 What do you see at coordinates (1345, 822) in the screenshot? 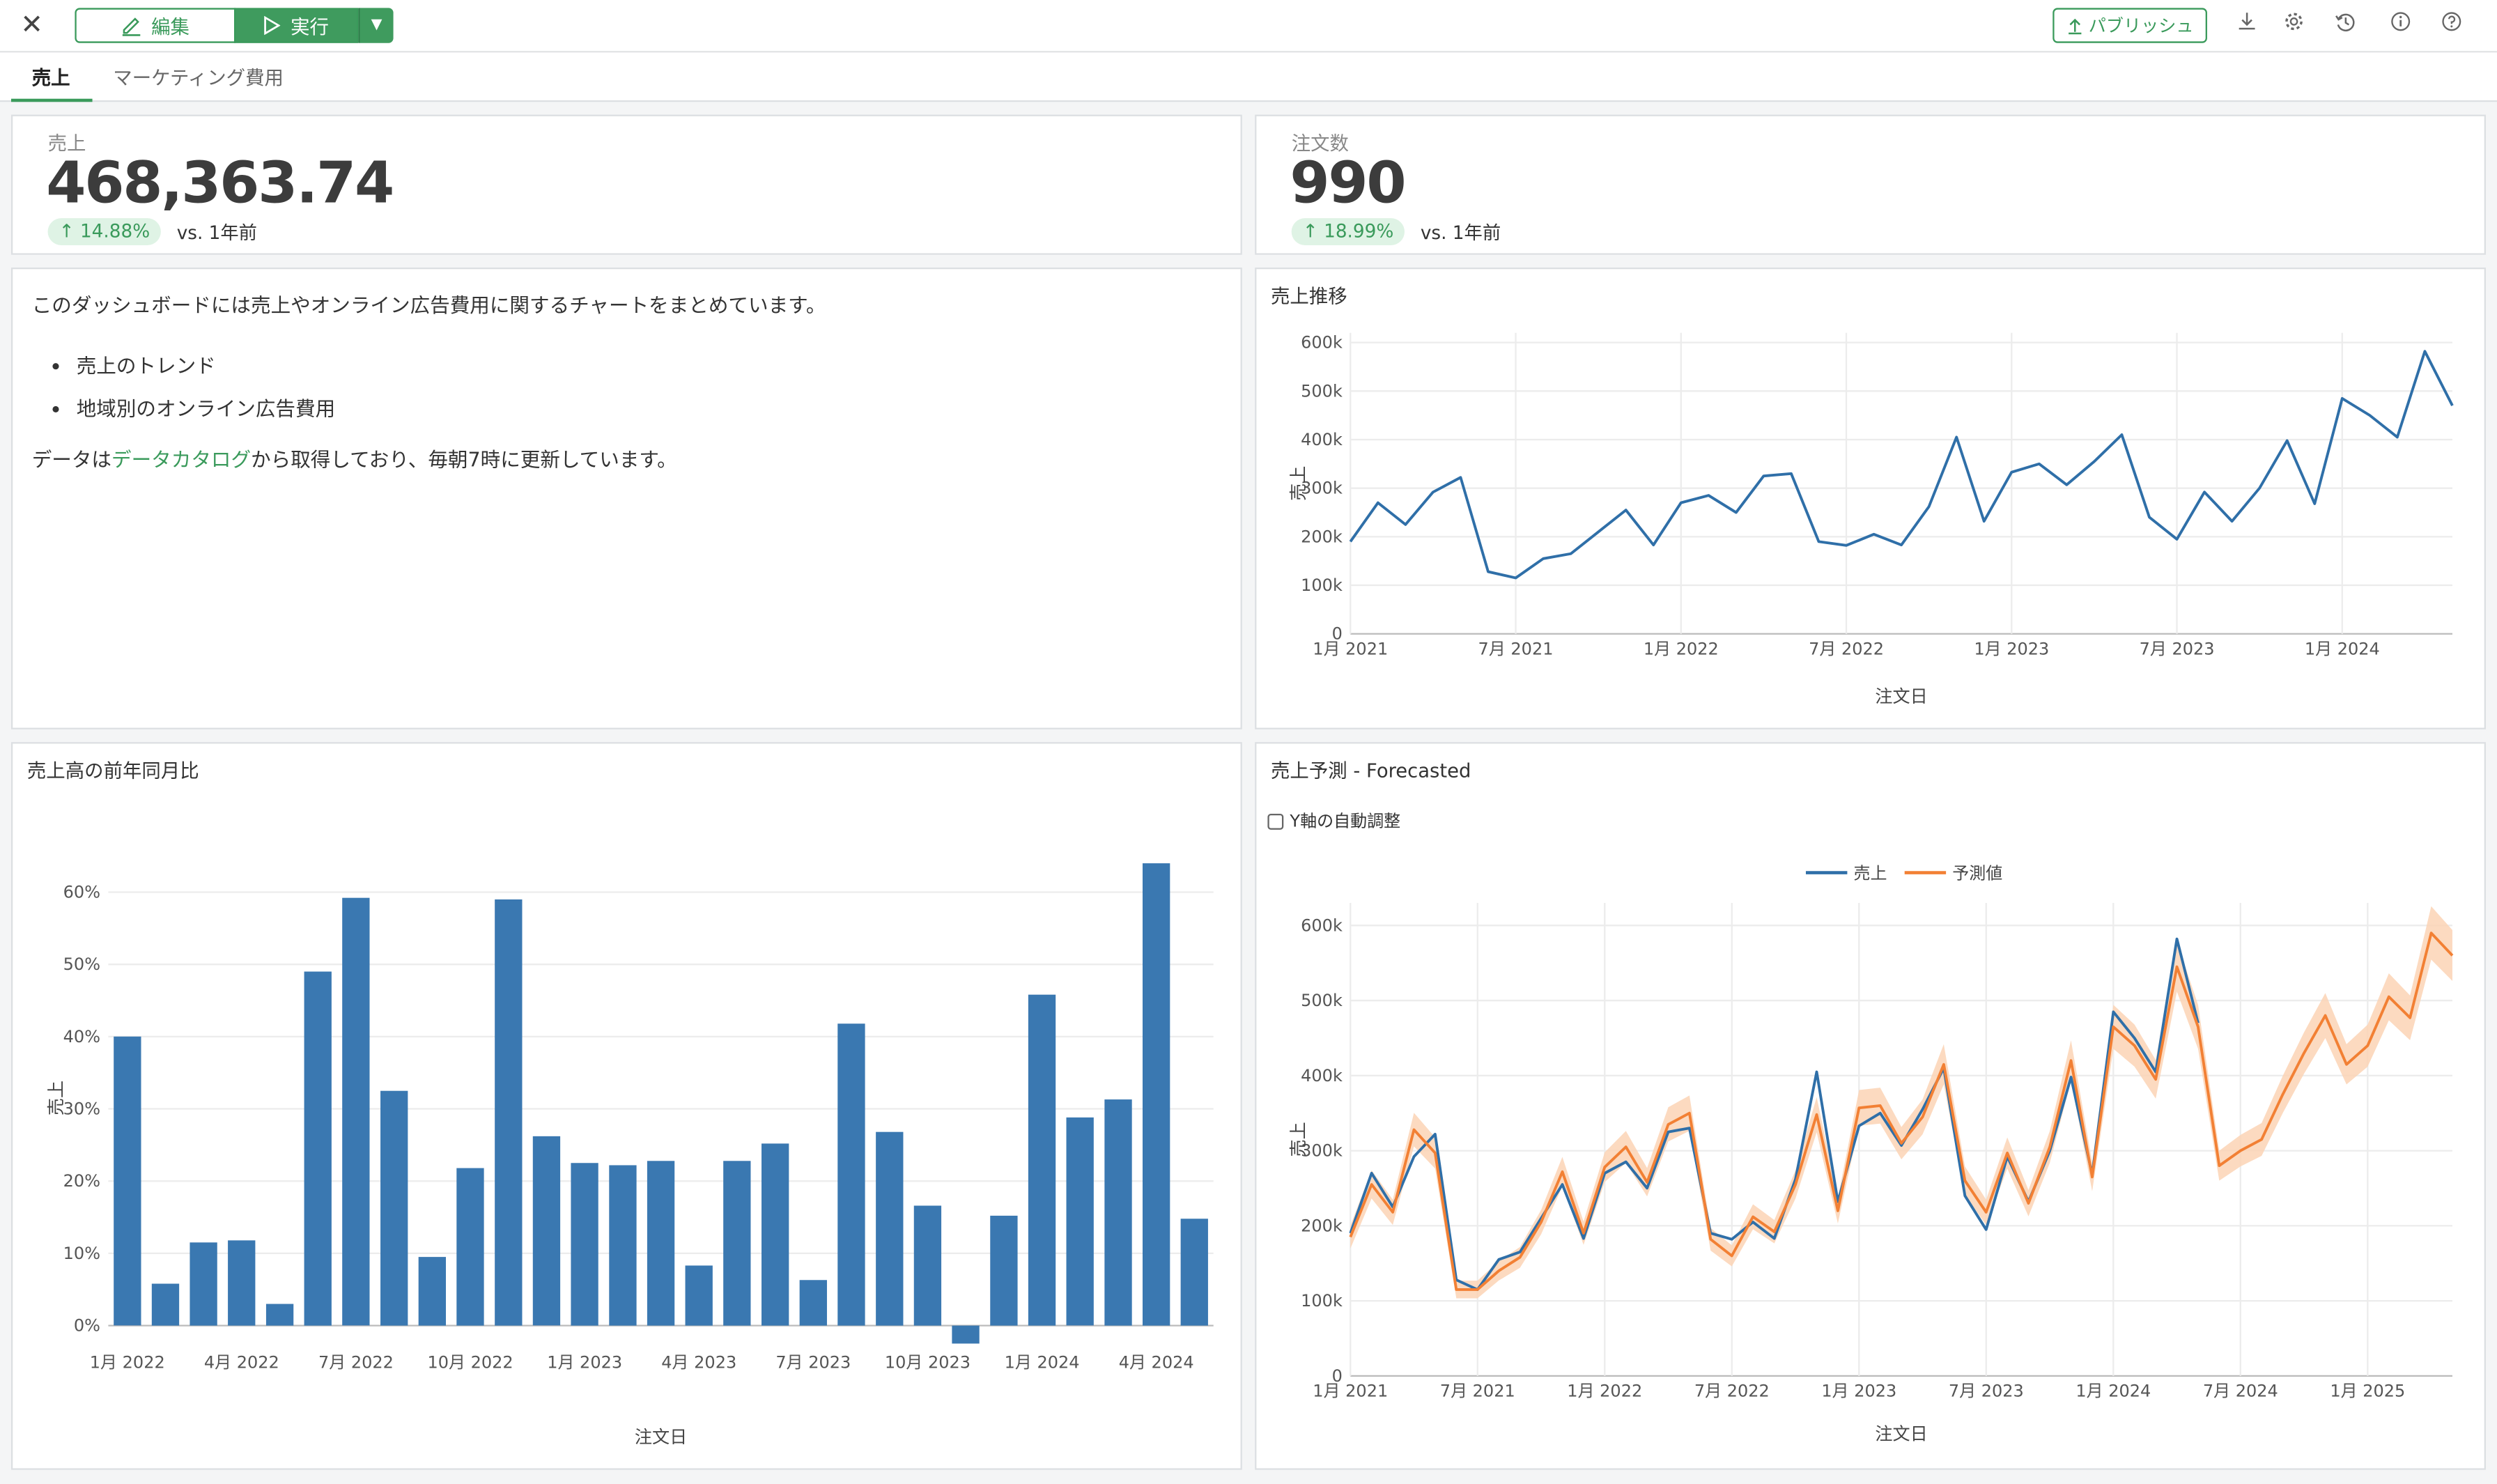
I see `checkbox-label: Y軸の自動調整` at bounding box center [1345, 822].